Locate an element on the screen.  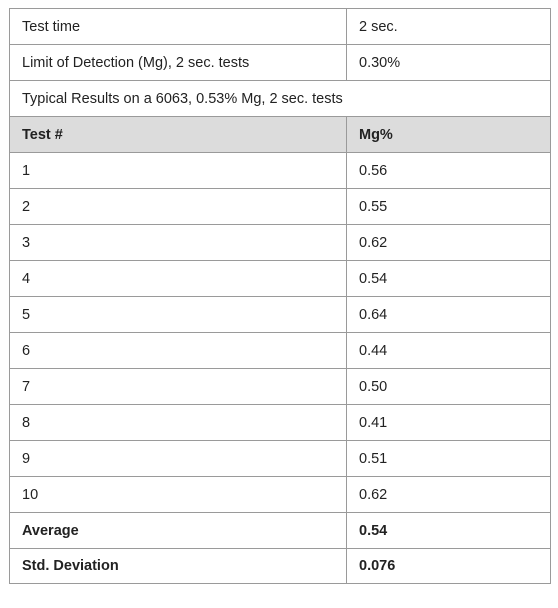
test-number: 5 is located at coordinates (178, 314).